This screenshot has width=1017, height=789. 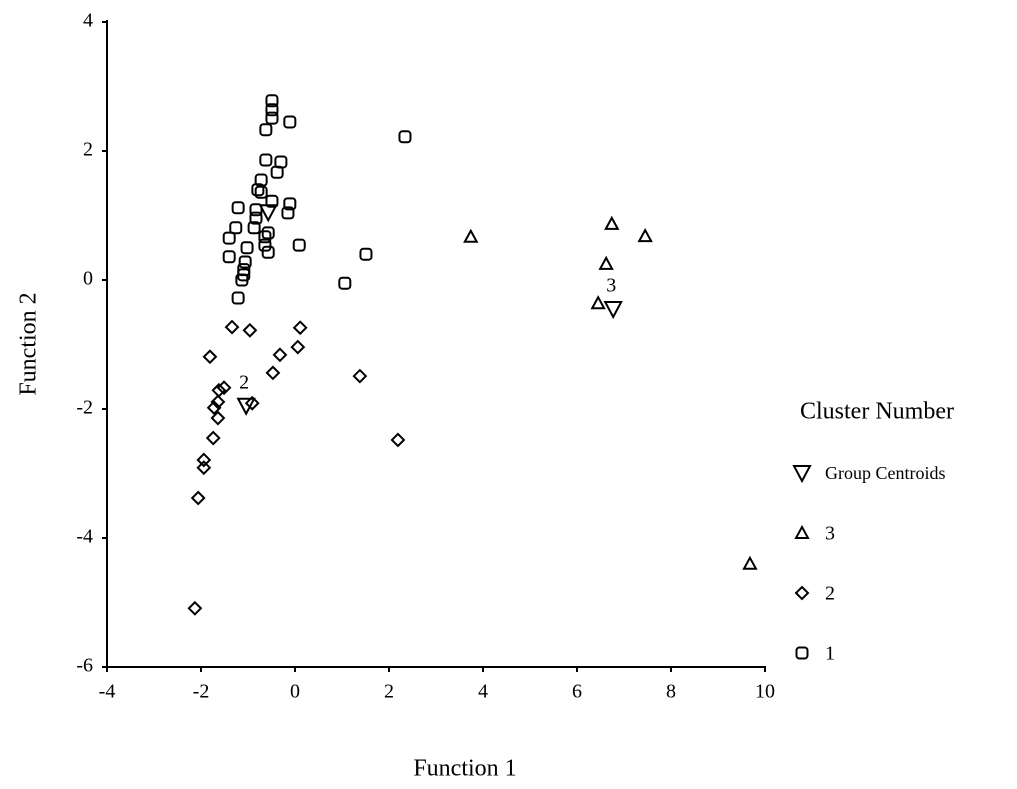 What do you see at coordinates (611, 286) in the screenshot?
I see `point-label: 3` at bounding box center [611, 286].